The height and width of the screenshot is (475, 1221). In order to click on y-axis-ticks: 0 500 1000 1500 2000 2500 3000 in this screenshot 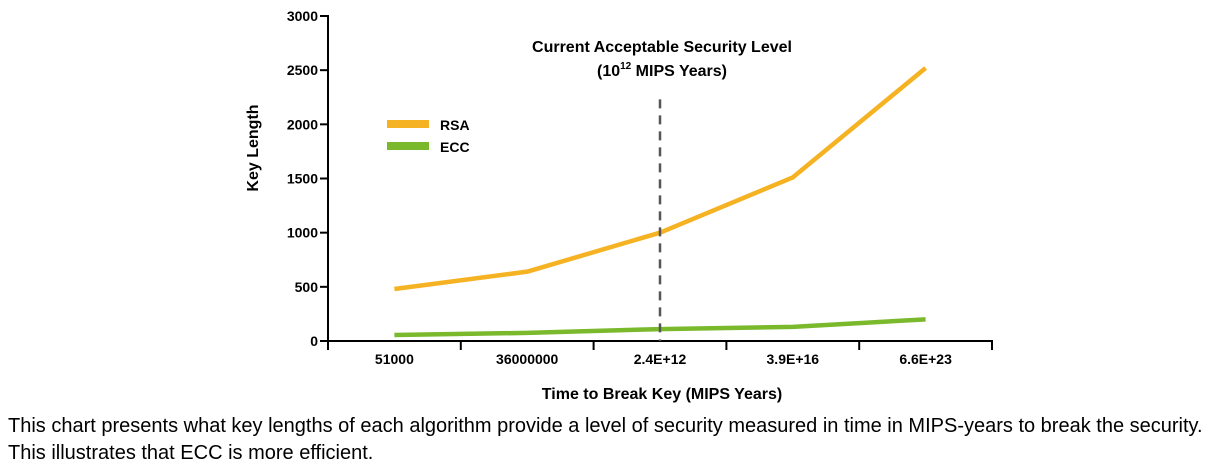, I will do `click(307, 178)`.